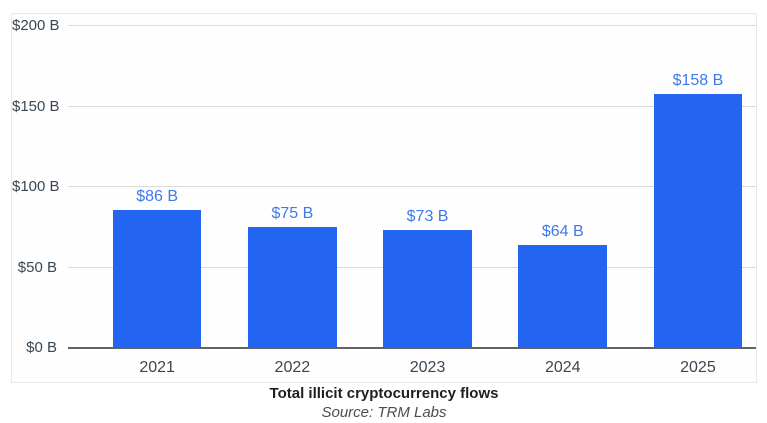 The width and height of the screenshot is (767, 423). What do you see at coordinates (427, 289) in the screenshot?
I see `bar-2023` at bounding box center [427, 289].